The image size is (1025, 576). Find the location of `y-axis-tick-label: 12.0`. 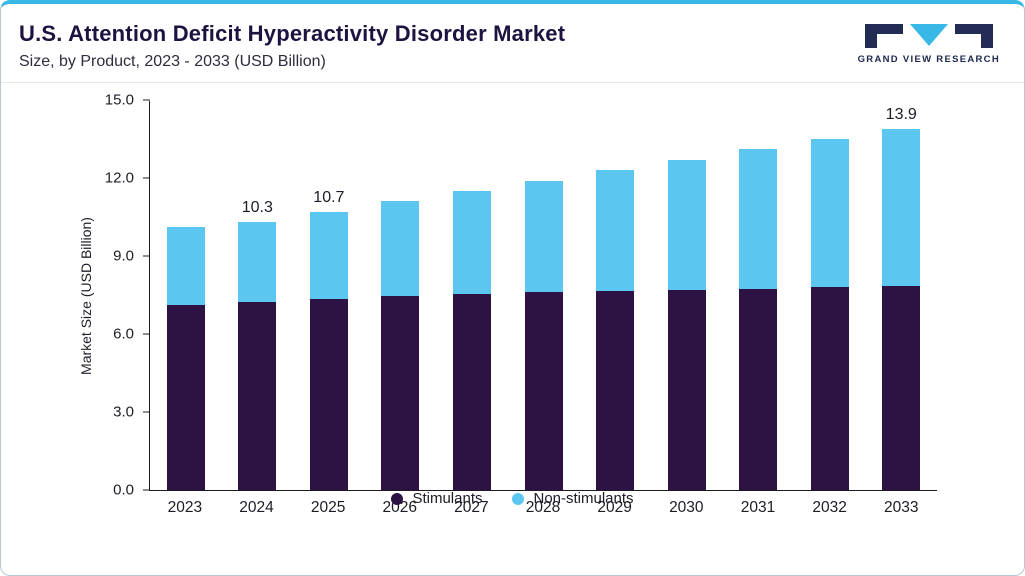

y-axis-tick-label: 12.0 is located at coordinates (119, 178).